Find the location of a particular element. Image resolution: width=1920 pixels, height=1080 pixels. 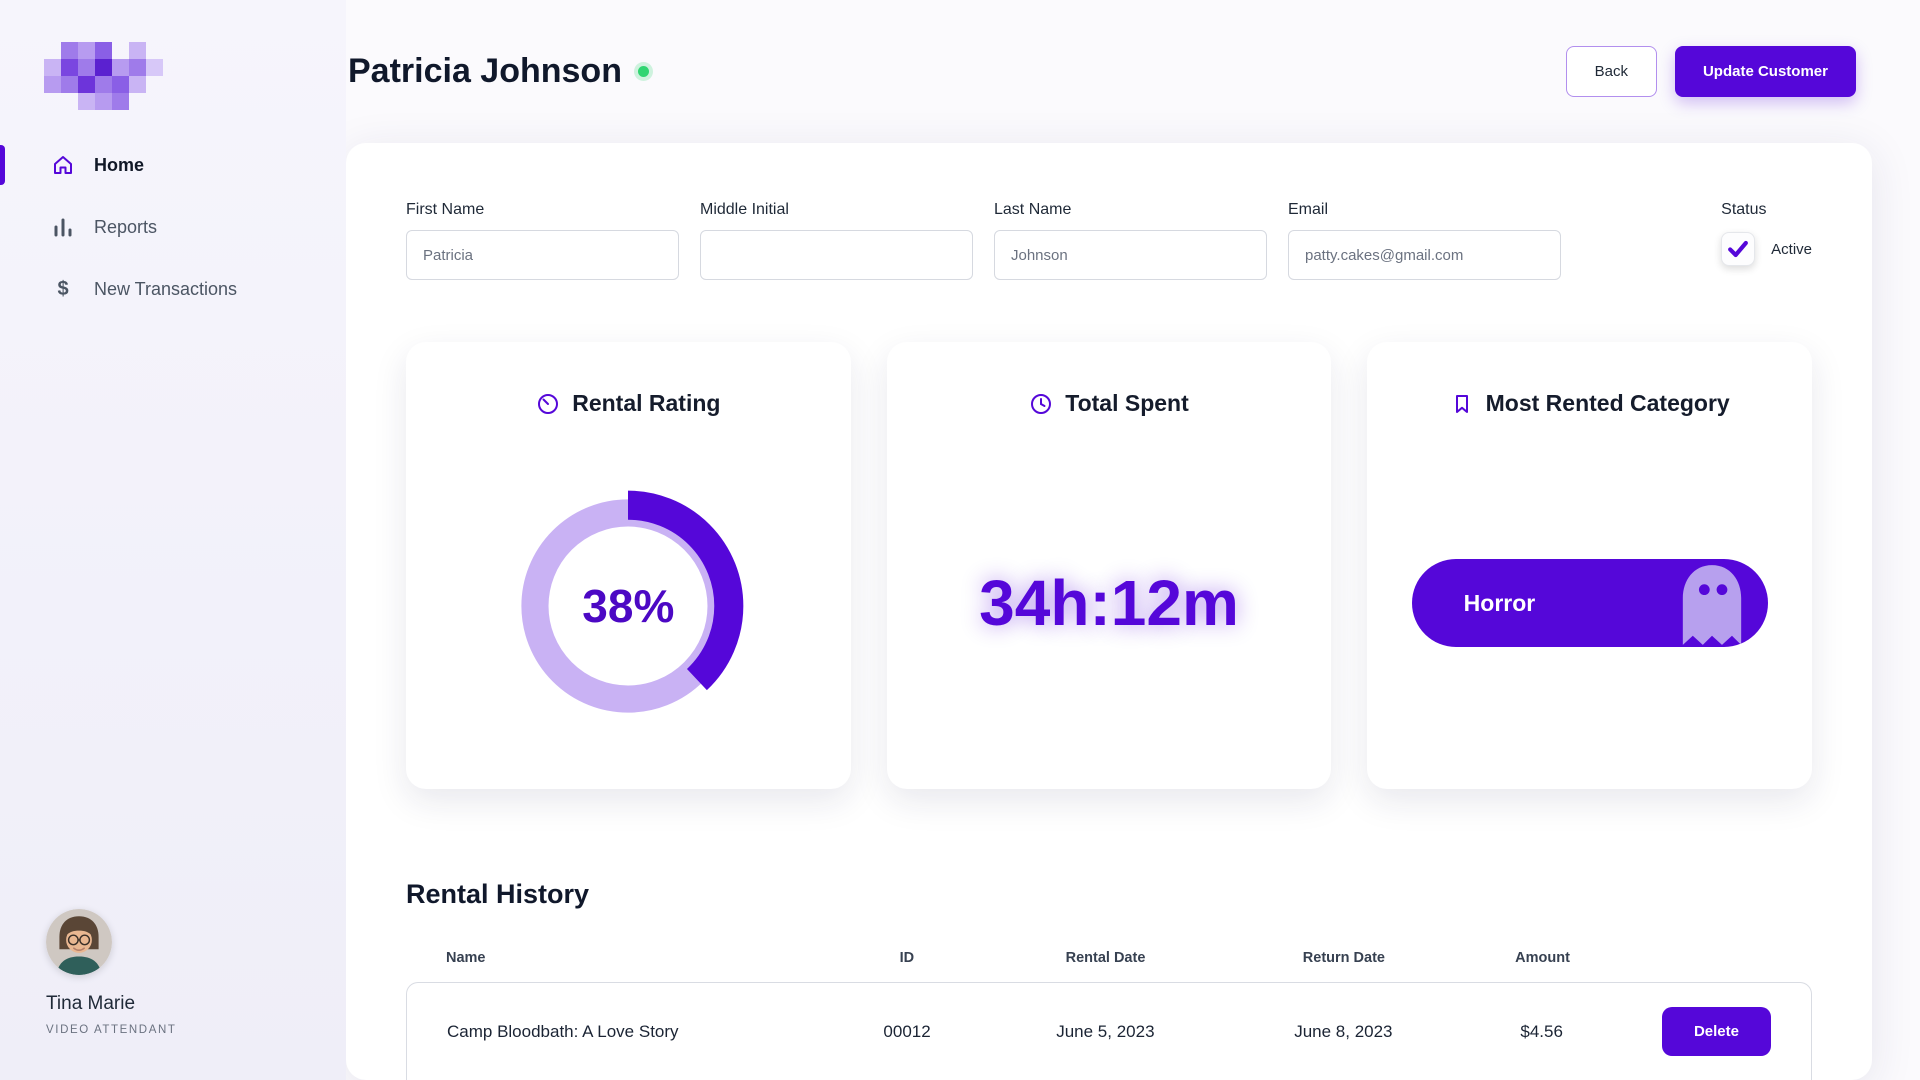

card-title-text: Rental Rating is located at coordinates (646, 403).